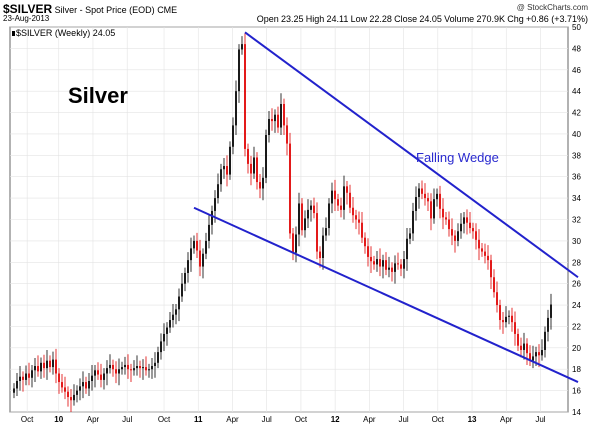 This screenshot has width=595, height=425. I want to click on low-label: Low, so click(359, 19).